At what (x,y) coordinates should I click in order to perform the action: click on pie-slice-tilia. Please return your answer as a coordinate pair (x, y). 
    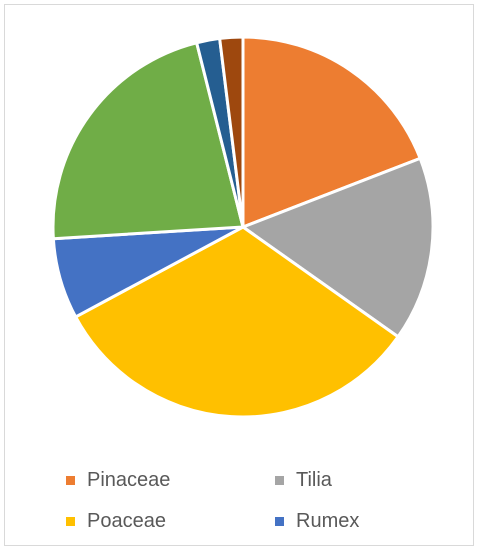
    Looking at the image, I should click on (338, 247).